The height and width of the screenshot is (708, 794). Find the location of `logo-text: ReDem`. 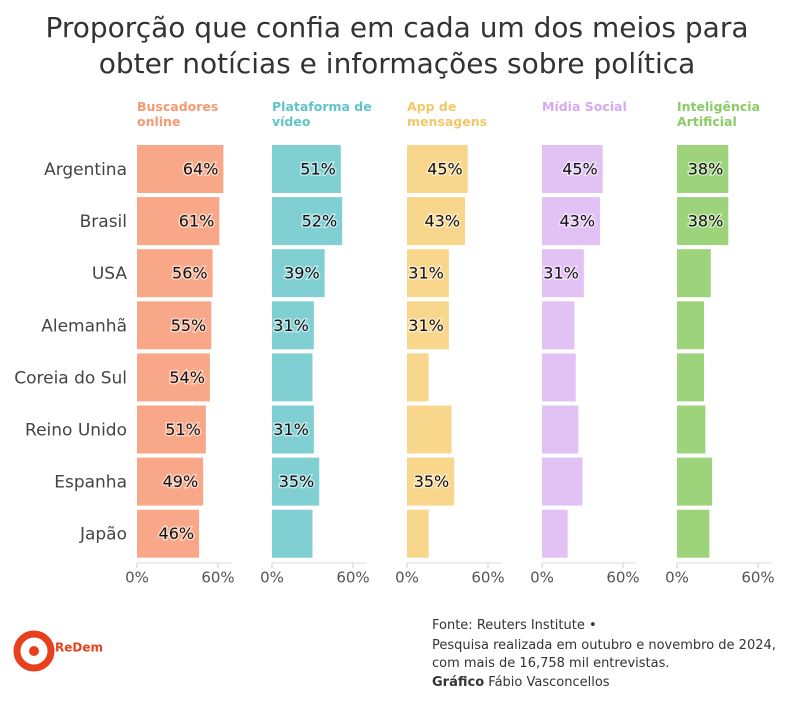

logo-text: ReDem is located at coordinates (79, 648).